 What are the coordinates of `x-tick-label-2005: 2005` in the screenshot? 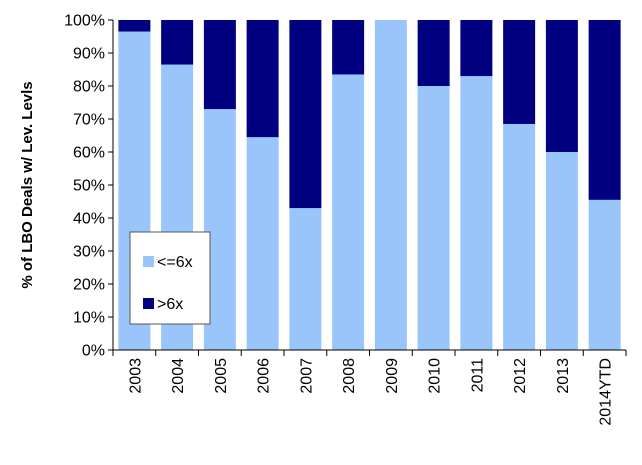 It's located at (221, 376).